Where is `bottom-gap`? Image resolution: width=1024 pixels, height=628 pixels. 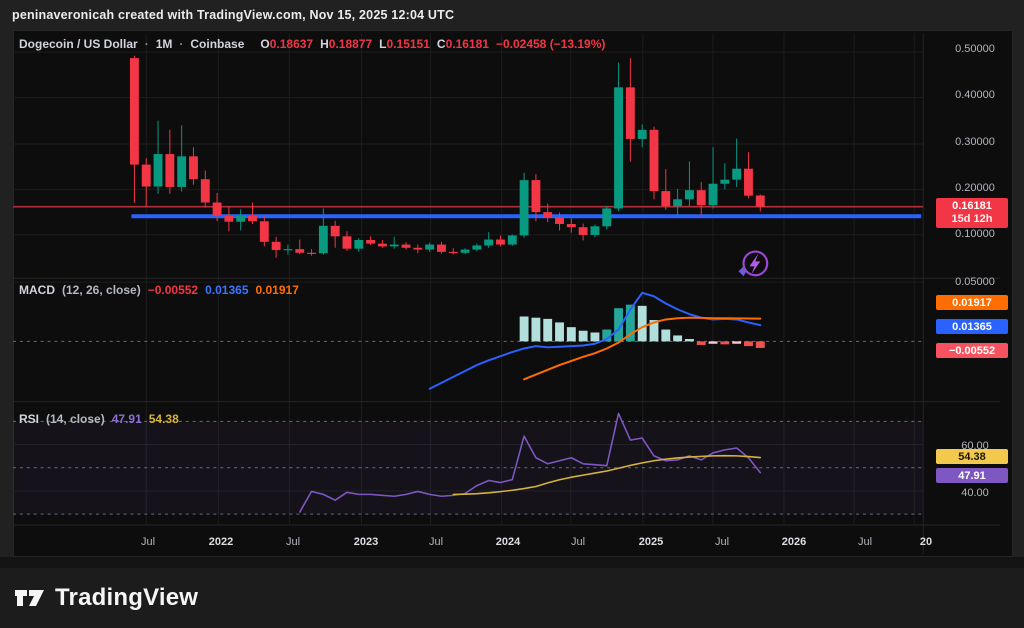 bottom-gap is located at coordinates (512, 562).